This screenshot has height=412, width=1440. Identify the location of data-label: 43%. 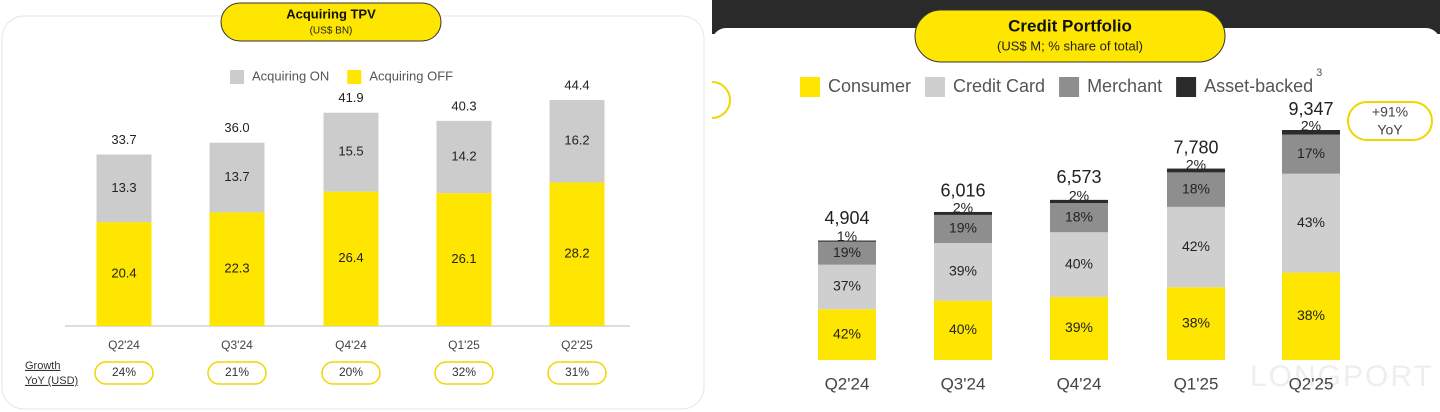
(1311, 222).